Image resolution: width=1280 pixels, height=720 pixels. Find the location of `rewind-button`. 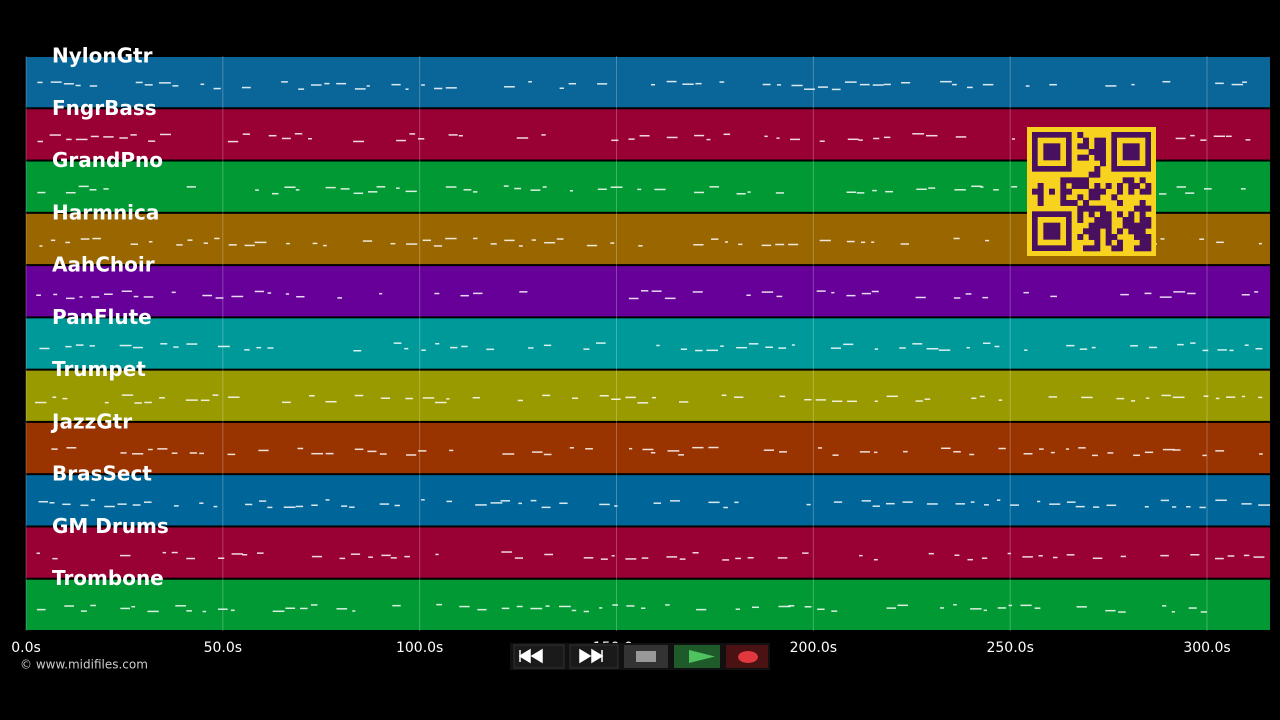

rewind-button is located at coordinates (539, 656).